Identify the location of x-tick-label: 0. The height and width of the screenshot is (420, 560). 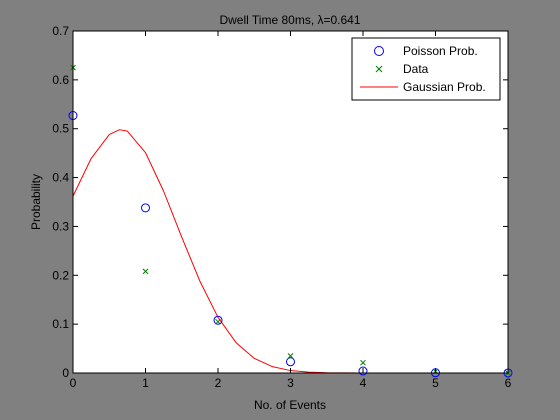
(73, 383).